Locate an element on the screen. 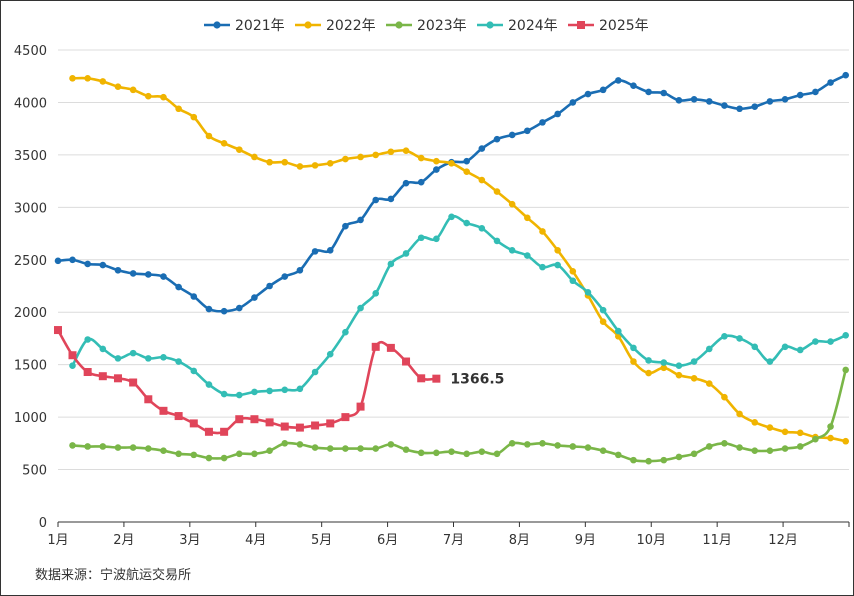 The height and width of the screenshot is (596, 854). y-tick-label: 4500 is located at coordinates (30, 51).